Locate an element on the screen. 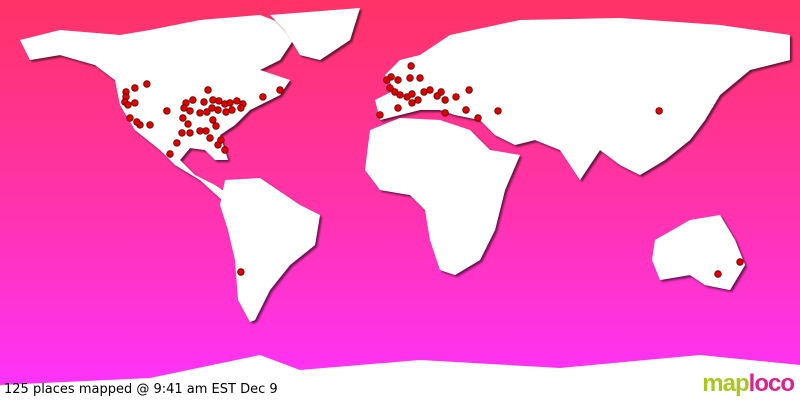 Image resolution: width=800 pixels, height=400 pixels. antarctica is located at coordinates (400, 377).